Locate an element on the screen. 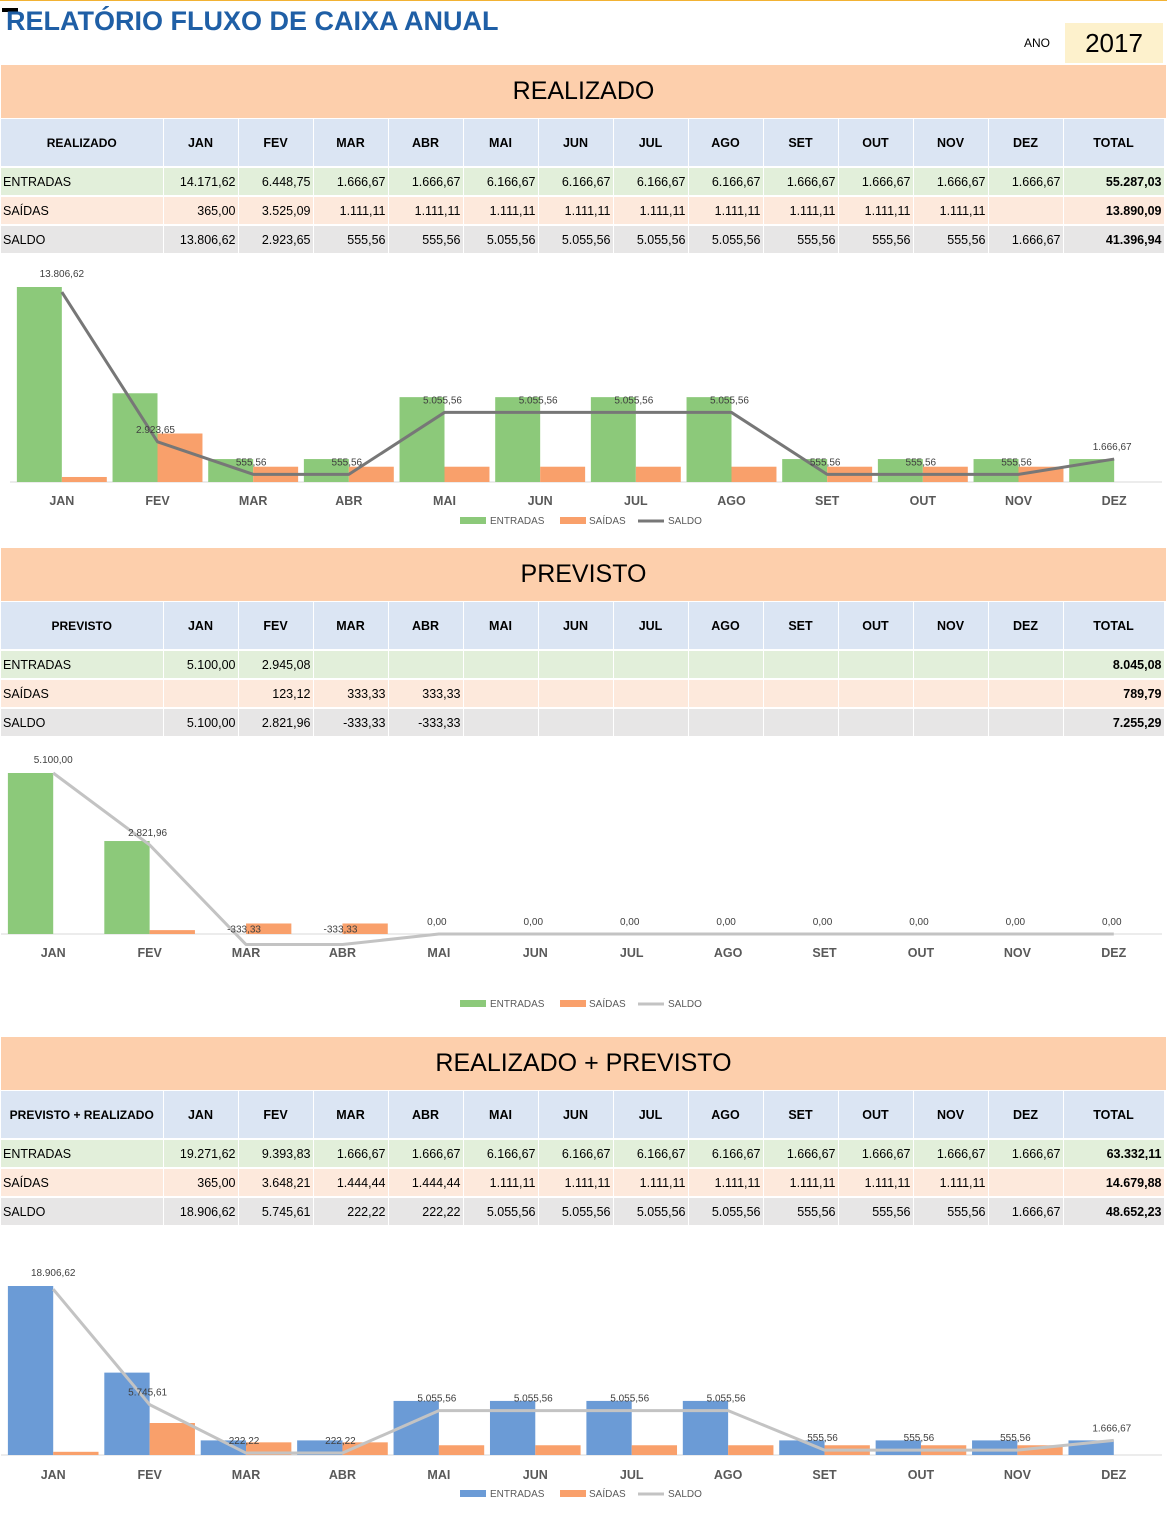 The width and height of the screenshot is (1167, 1526). value-cell: 3.525,09 is located at coordinates (276, 210).